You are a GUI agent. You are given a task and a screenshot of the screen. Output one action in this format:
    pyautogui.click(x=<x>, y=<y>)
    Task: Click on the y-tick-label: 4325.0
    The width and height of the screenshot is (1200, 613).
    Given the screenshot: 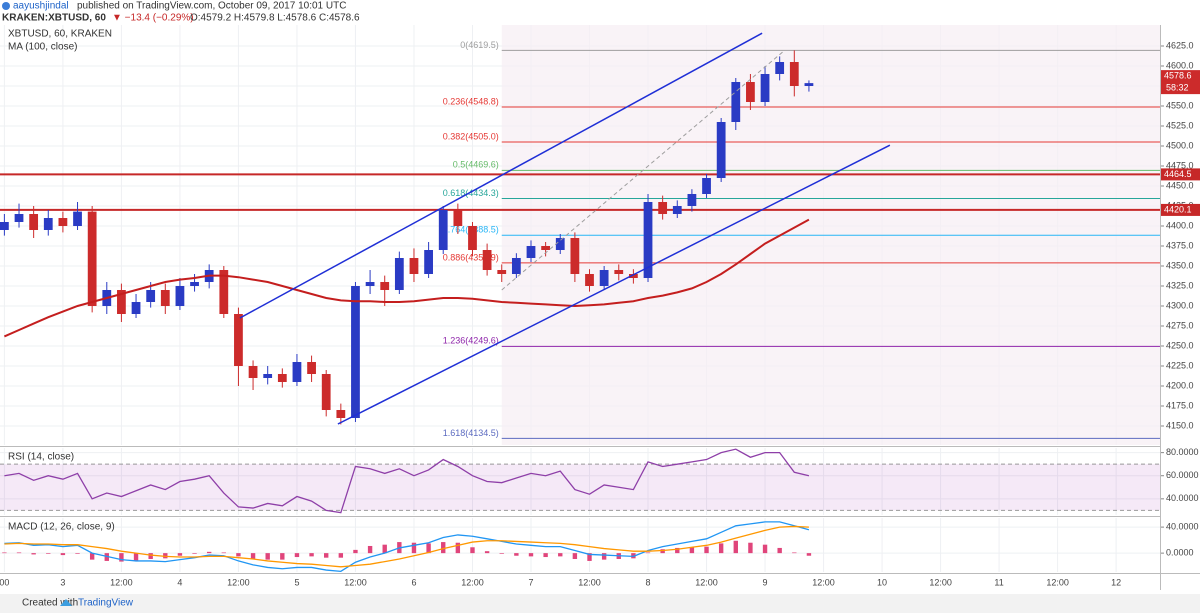 What is the action you would take?
    pyautogui.click(x=1180, y=285)
    